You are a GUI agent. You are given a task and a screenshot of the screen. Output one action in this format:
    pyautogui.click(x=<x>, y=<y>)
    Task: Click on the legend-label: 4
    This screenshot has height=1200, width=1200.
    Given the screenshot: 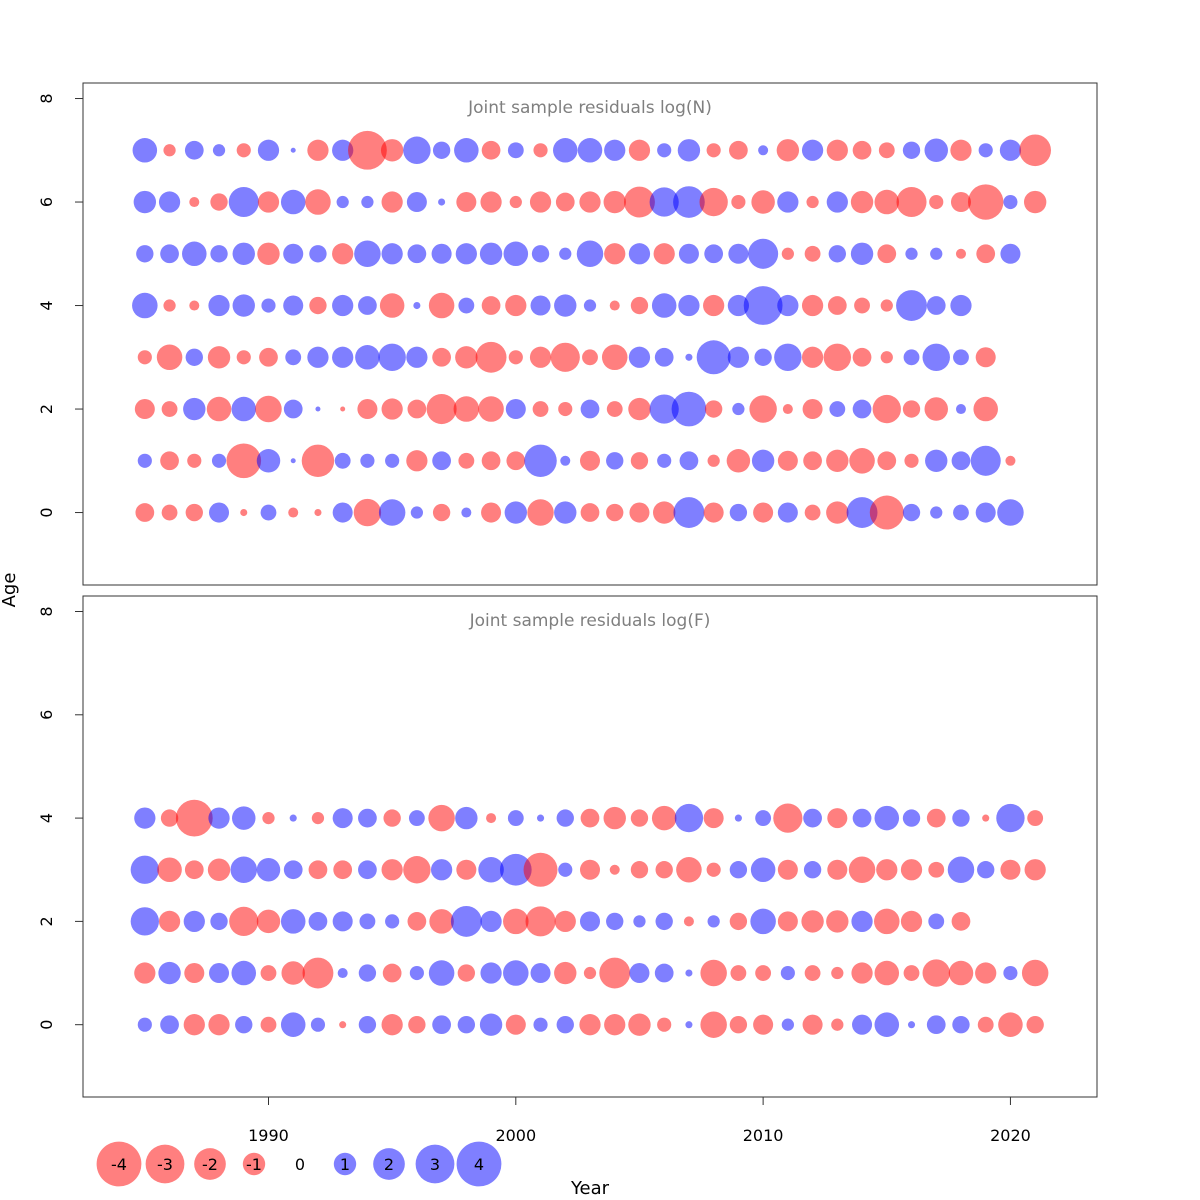 What is the action you would take?
    pyautogui.click(x=479, y=1164)
    